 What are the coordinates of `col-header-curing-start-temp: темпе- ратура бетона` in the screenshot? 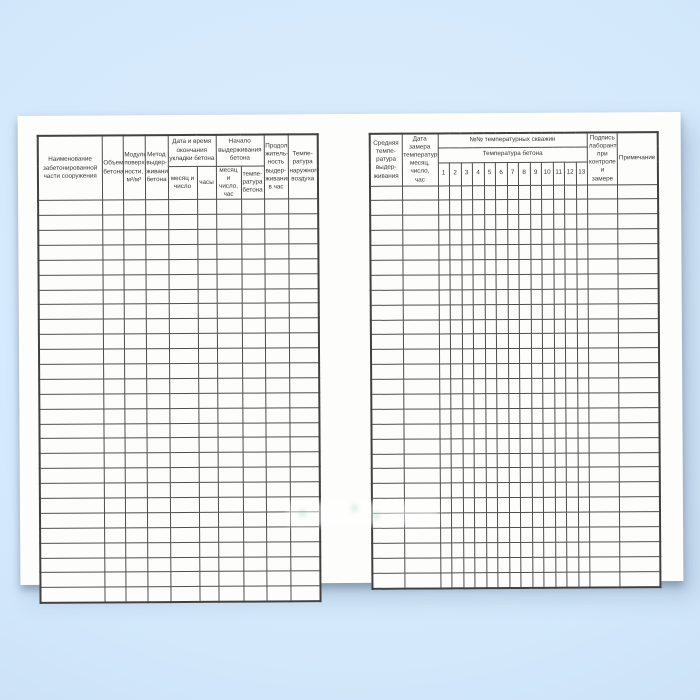 It's located at (252, 182).